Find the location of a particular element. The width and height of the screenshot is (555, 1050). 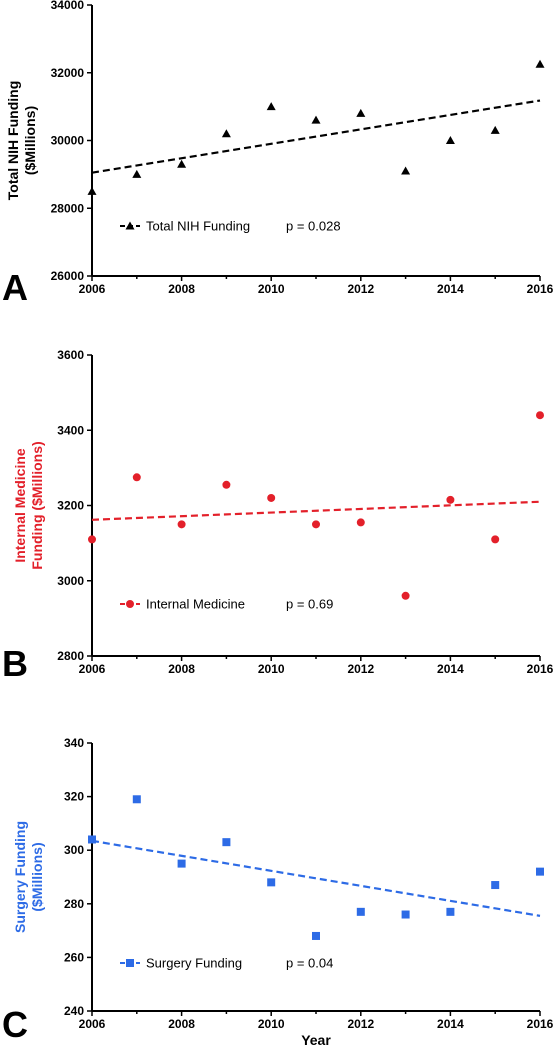

y-axis-label: Internal MedicineFunding ($Millions) is located at coordinates (28, 505).